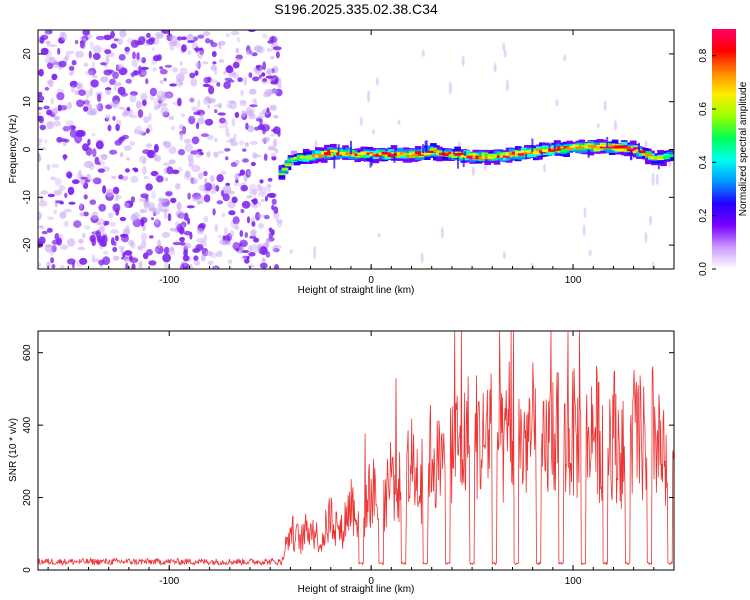 Image resolution: width=750 pixels, height=600 pixels. I want to click on spectrogram-y-tick-label: 20, so click(27, 54).